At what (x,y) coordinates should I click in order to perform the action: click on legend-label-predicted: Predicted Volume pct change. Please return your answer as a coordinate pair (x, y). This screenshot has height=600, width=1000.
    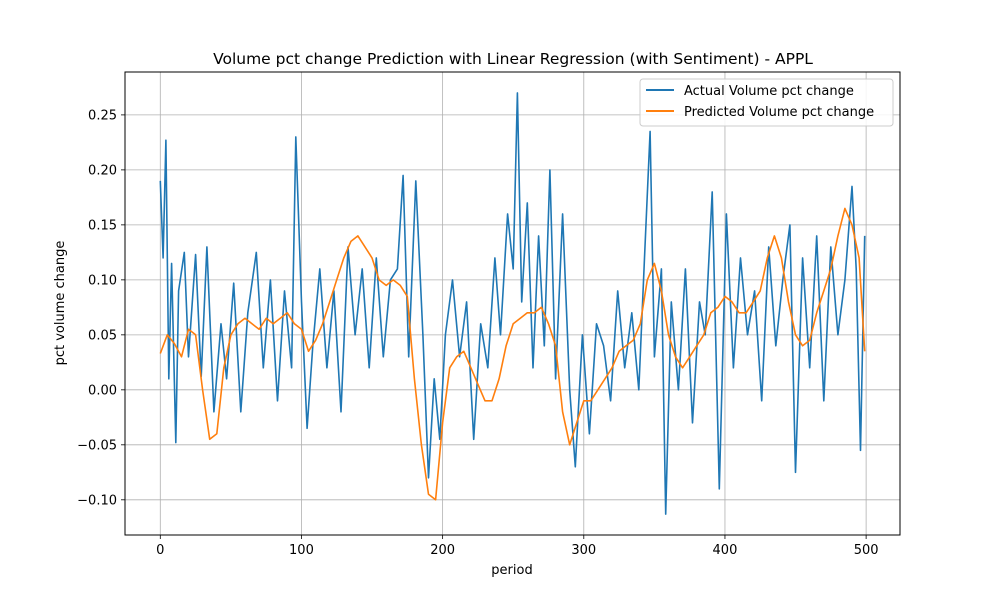
    Looking at the image, I should click on (779, 112).